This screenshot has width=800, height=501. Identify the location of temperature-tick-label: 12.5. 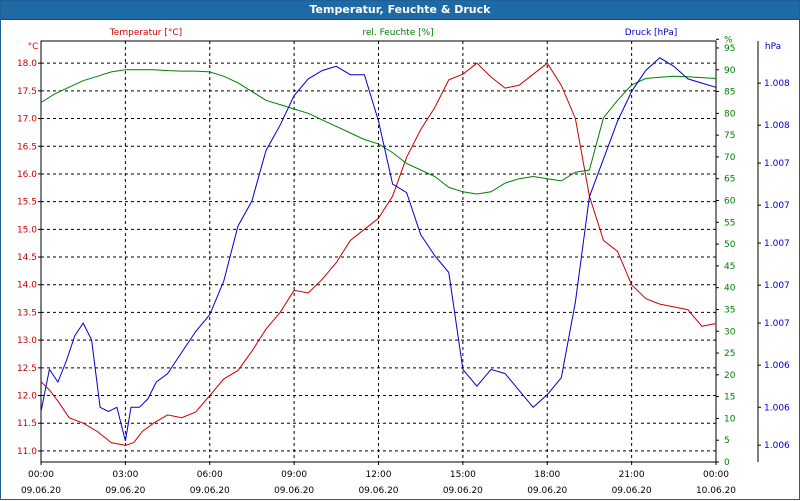
(27, 369).